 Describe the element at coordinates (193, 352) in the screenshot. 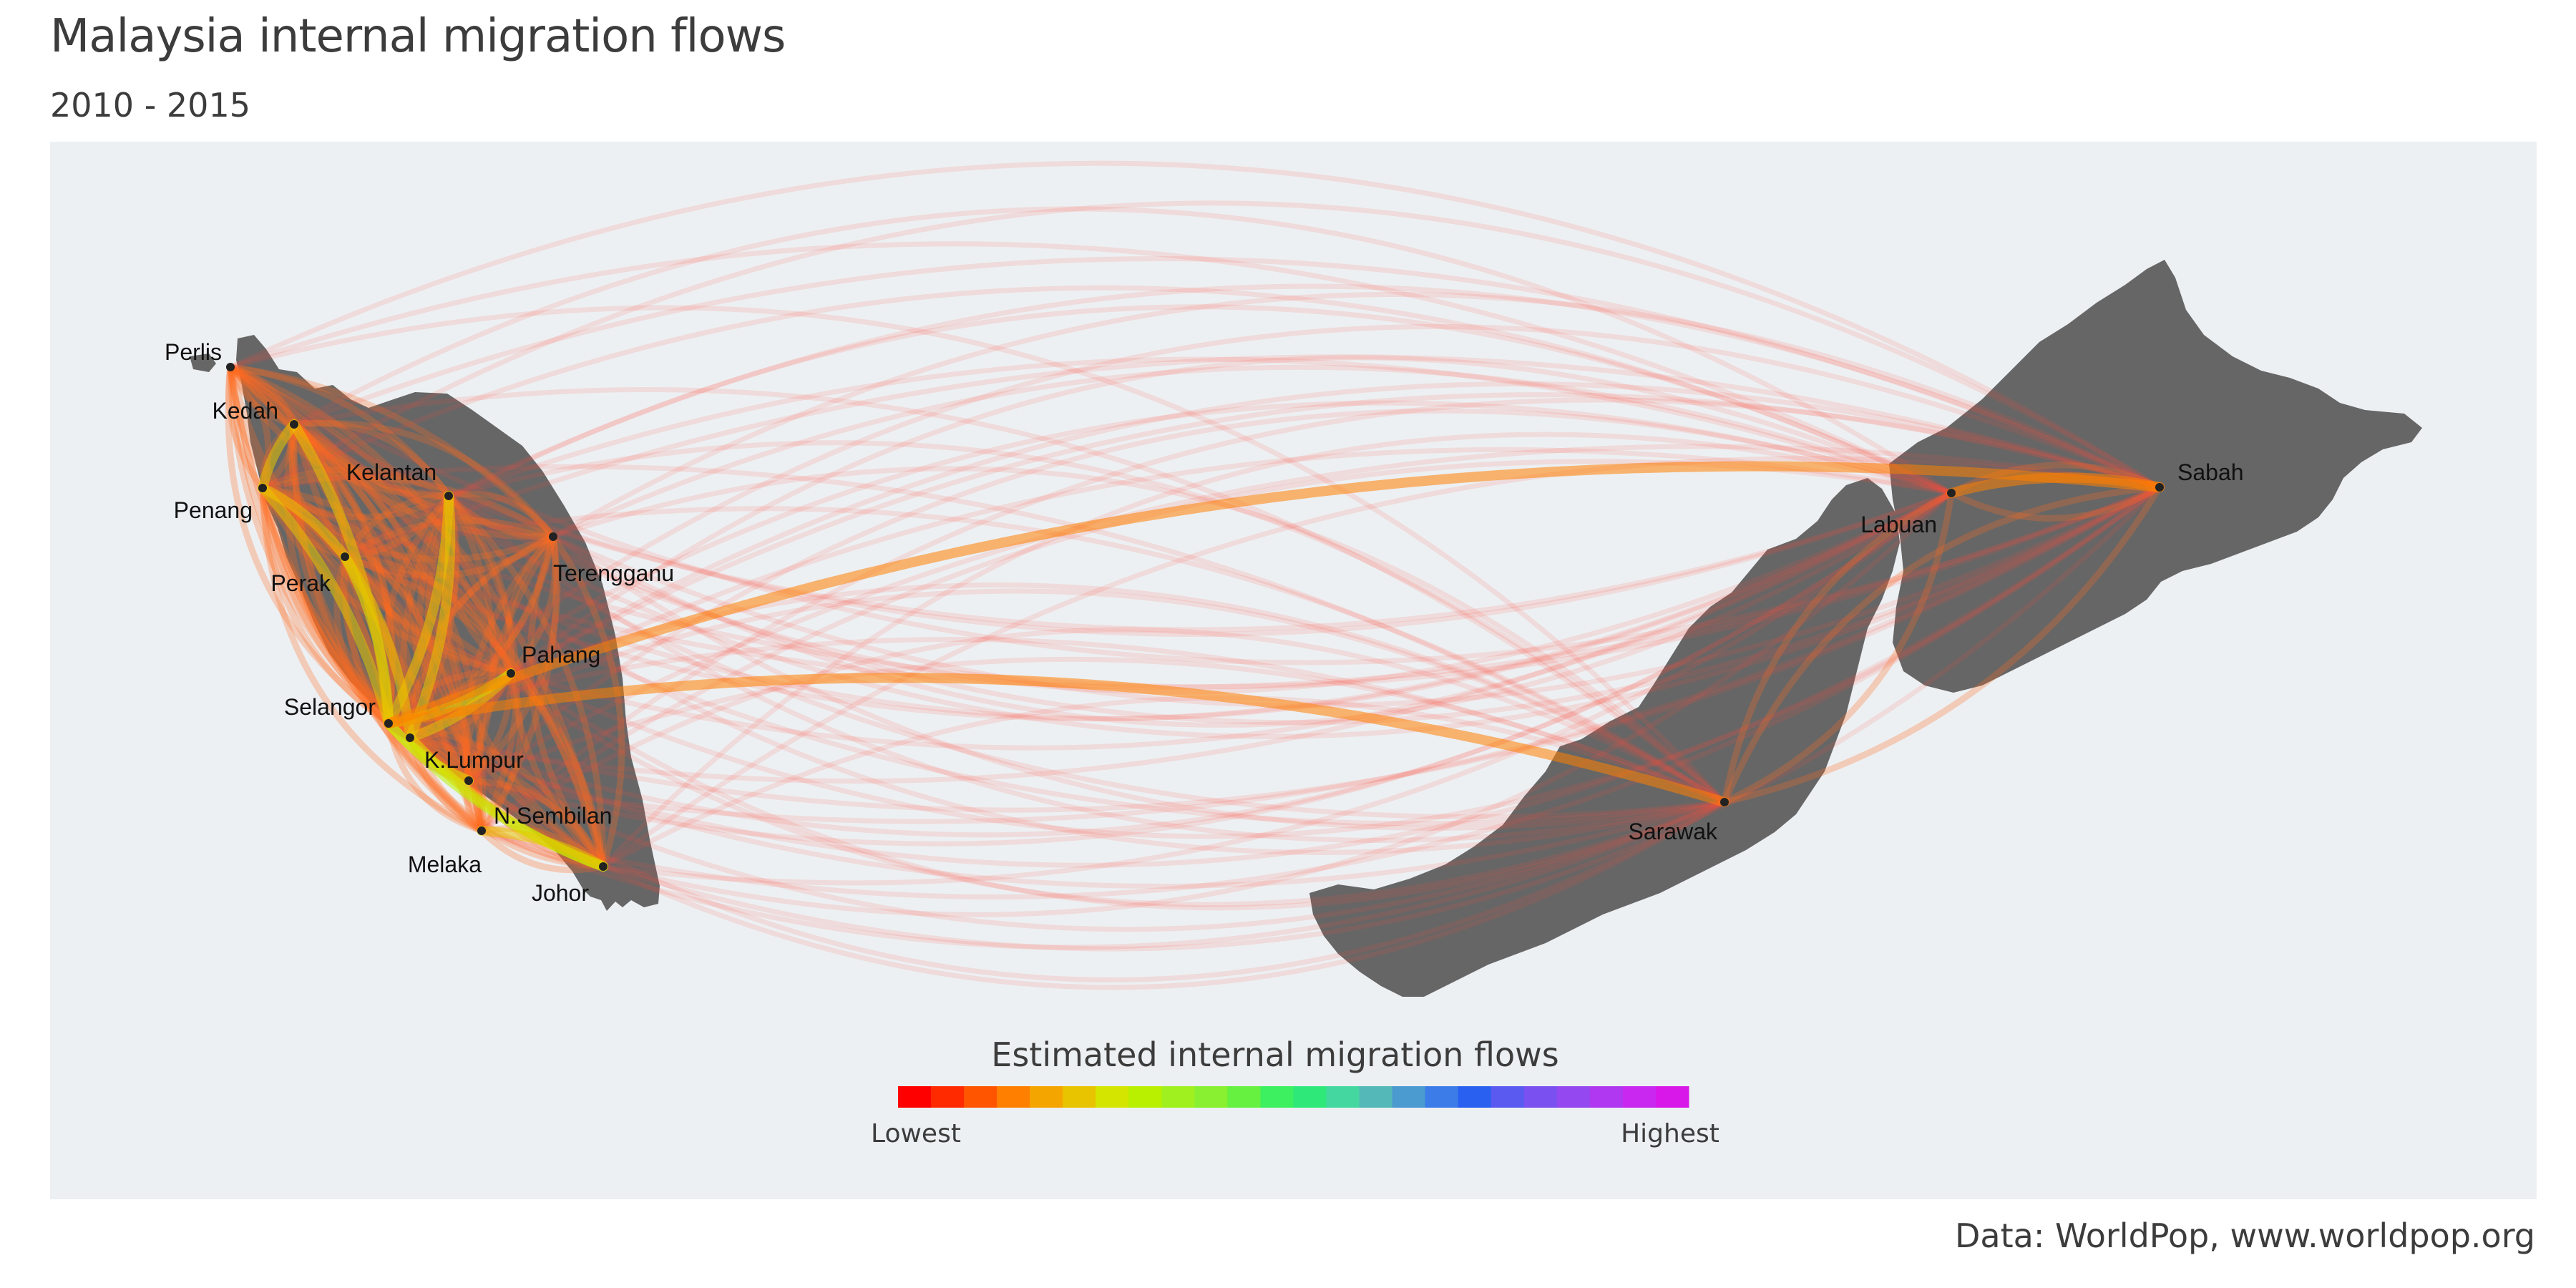

I see `node-label-perlis: Perlis` at that location.